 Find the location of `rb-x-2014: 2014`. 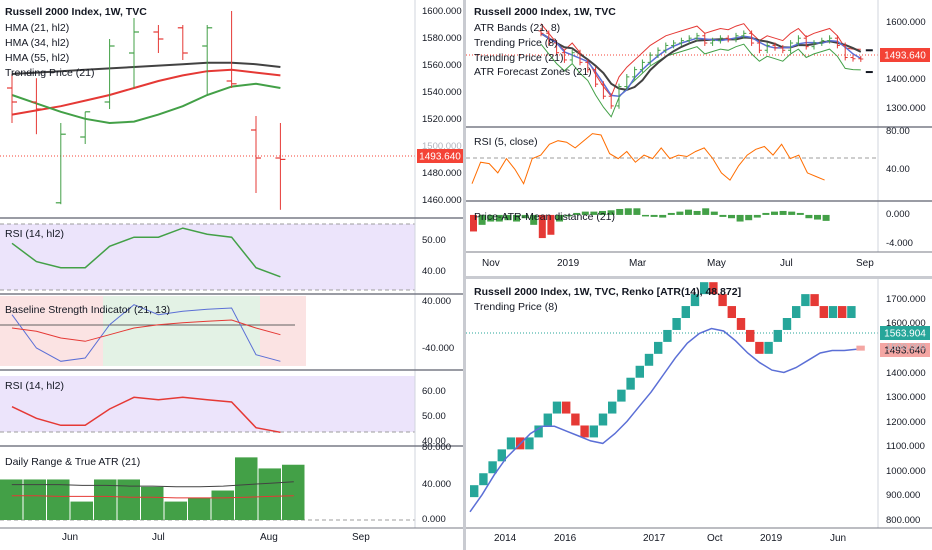

rb-x-2014: 2014 is located at coordinates (505, 538).